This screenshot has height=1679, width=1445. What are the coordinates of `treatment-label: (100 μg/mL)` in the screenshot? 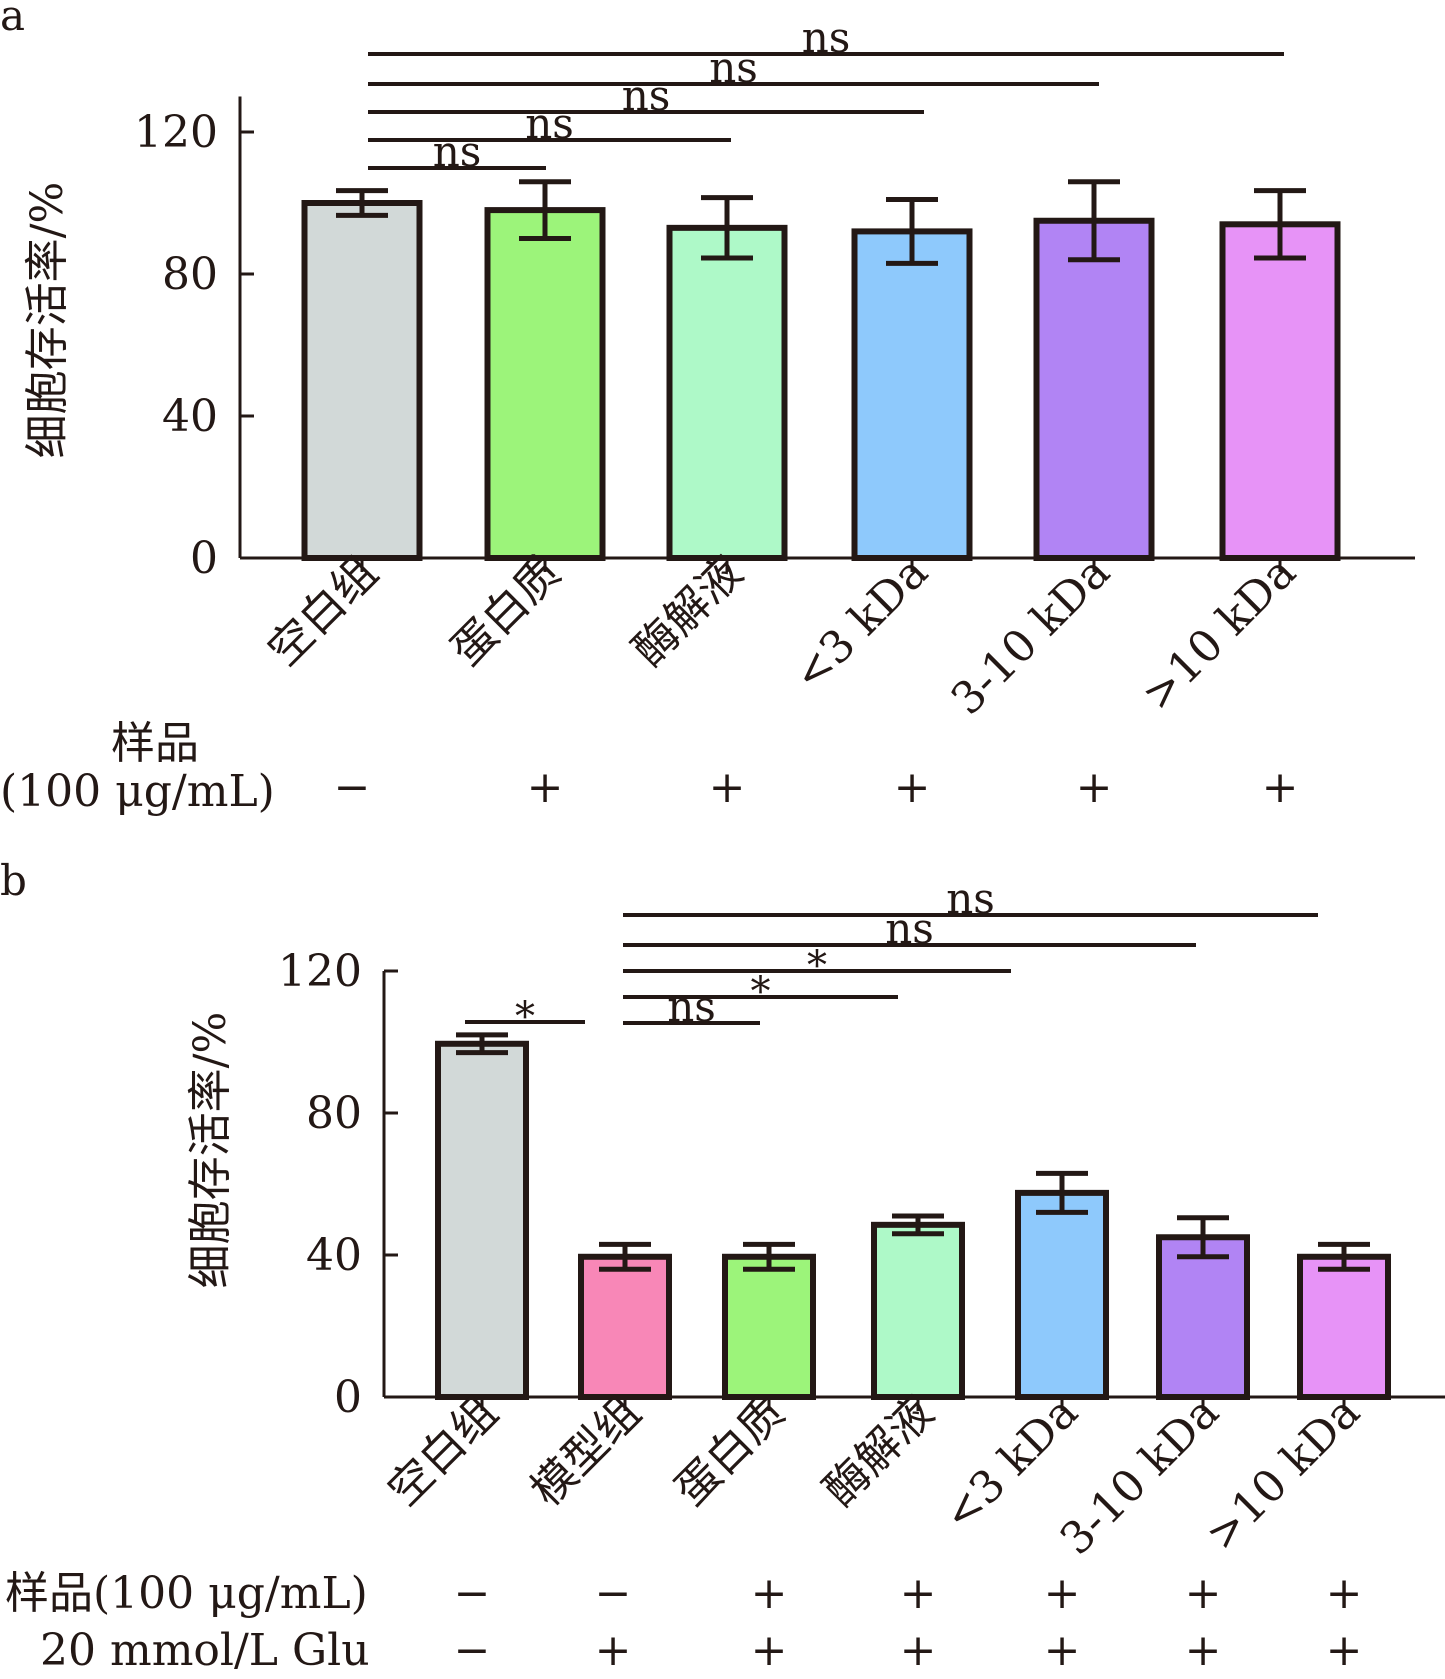 It's located at (137, 791).